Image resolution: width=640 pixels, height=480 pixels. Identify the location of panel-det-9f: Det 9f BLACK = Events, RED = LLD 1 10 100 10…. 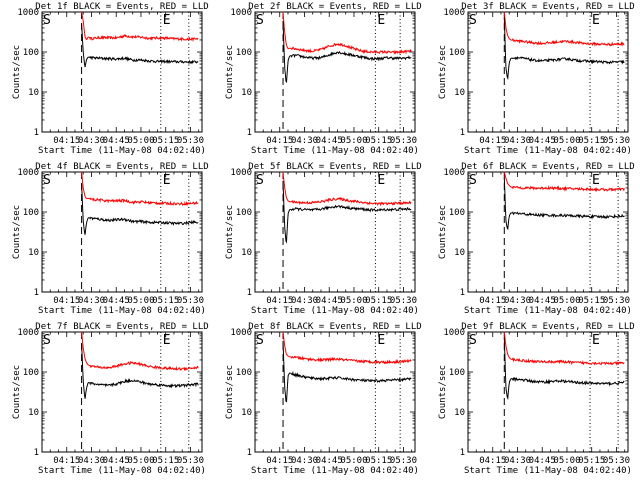
(536, 399).